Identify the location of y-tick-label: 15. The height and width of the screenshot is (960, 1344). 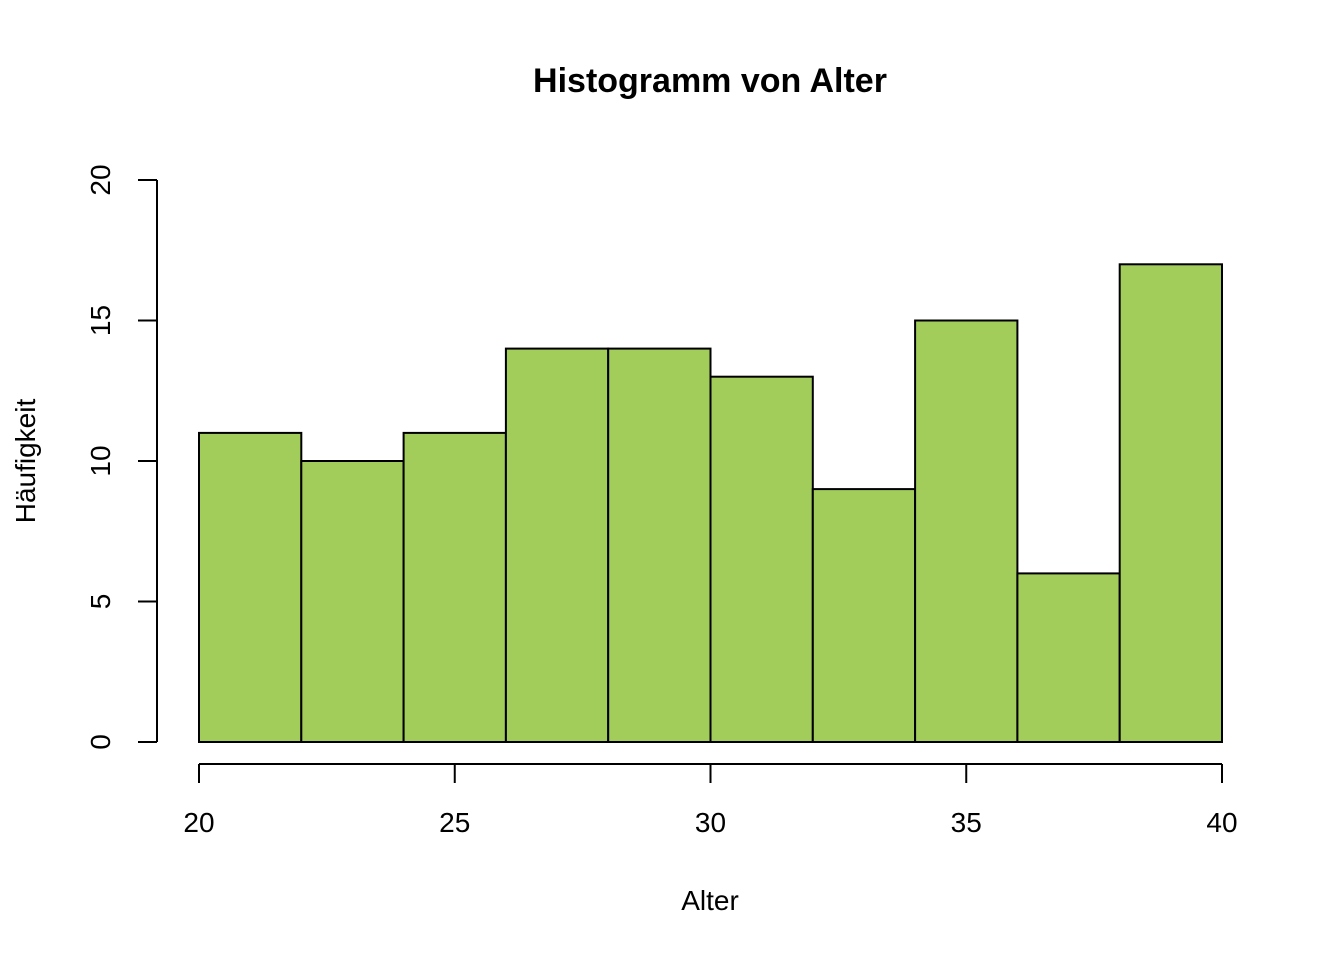
(100, 320).